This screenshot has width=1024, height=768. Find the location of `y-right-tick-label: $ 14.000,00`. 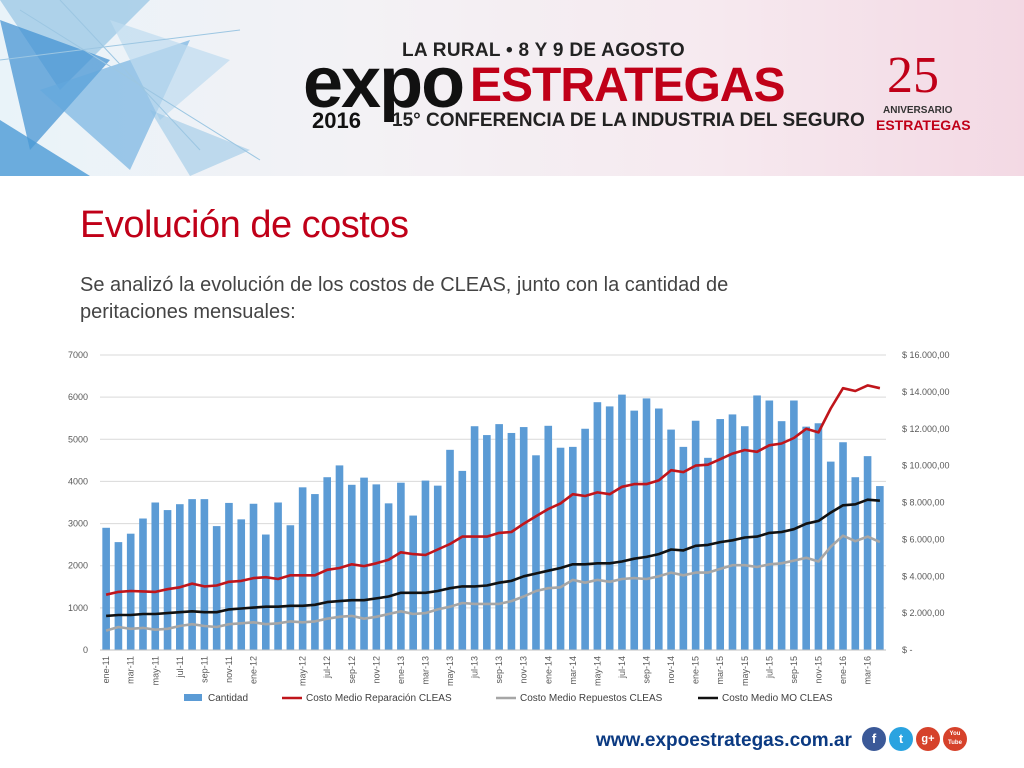

y-right-tick-label: $ 14.000,00 is located at coordinates (926, 392).